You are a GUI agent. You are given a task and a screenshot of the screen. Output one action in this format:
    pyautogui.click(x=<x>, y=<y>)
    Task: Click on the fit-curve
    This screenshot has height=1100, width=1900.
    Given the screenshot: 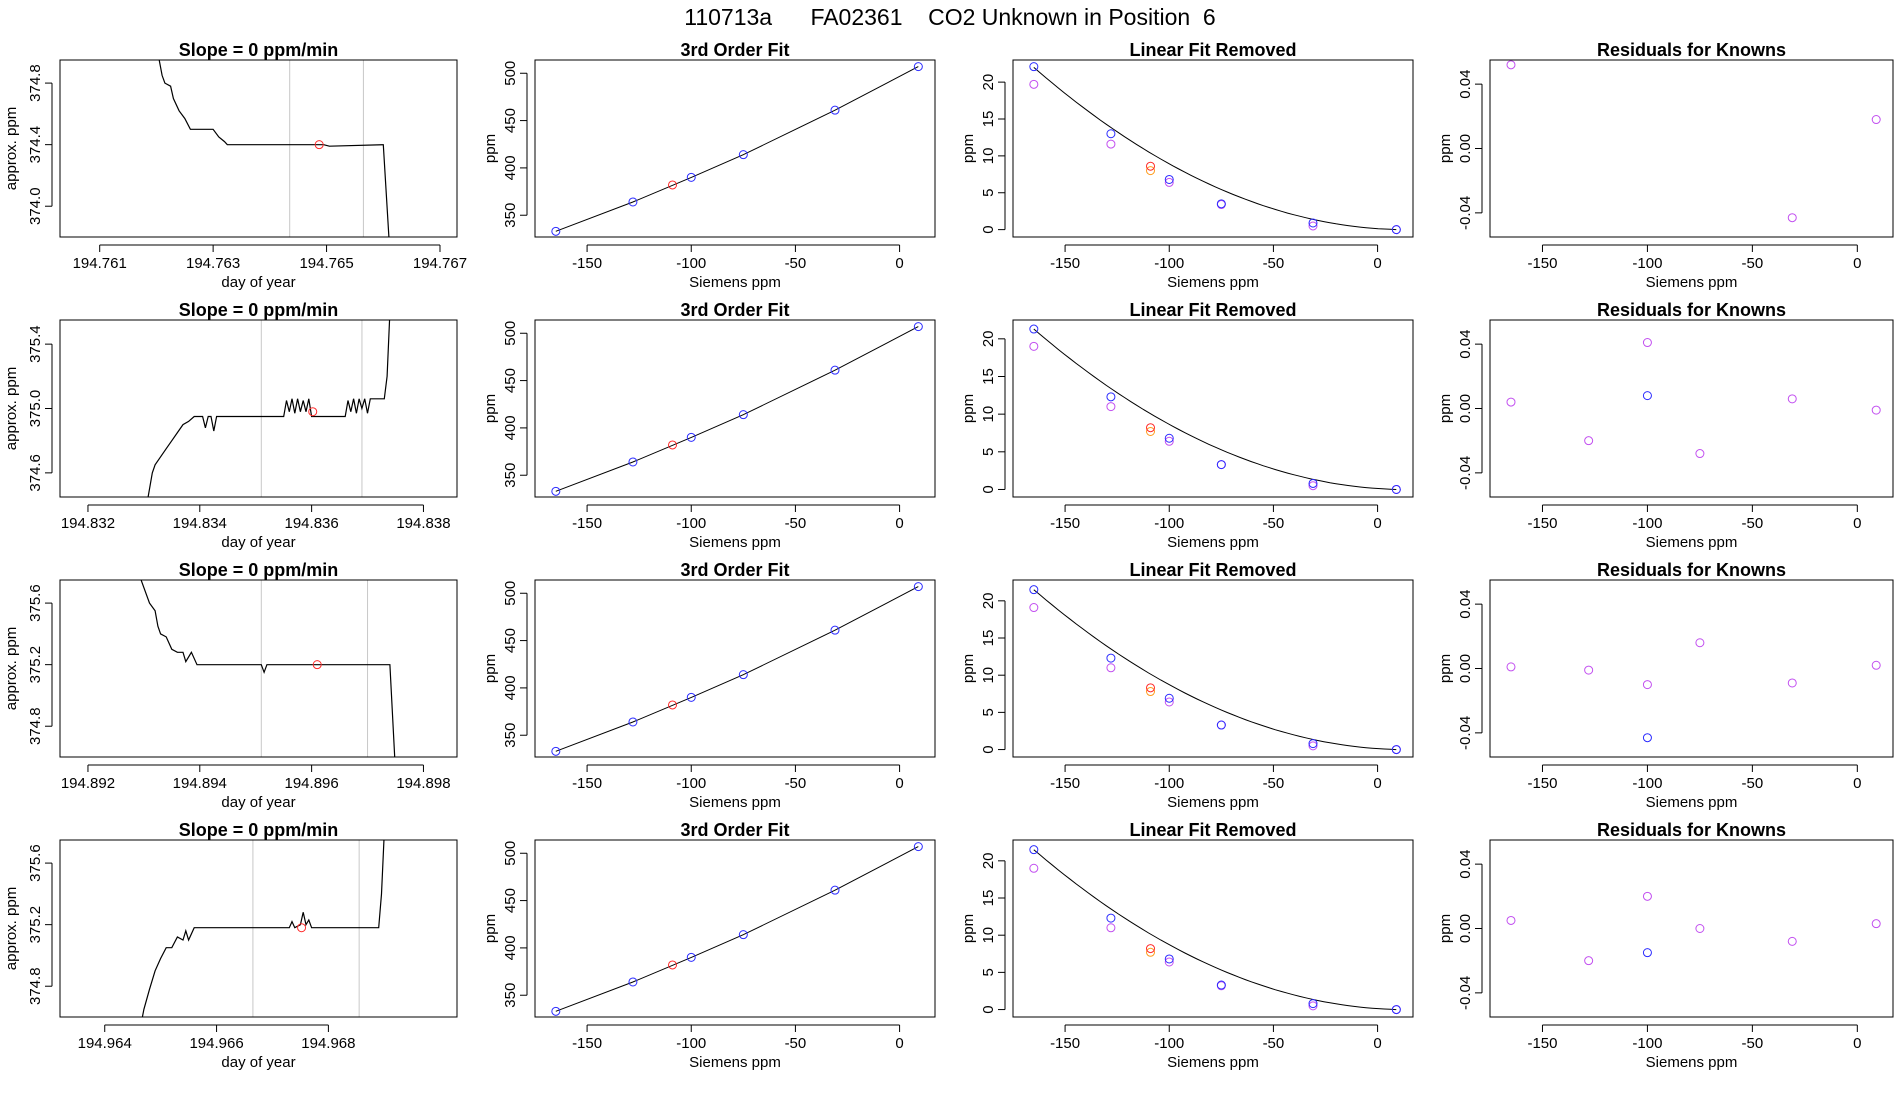 What is the action you would take?
    pyautogui.click(x=737, y=929)
    